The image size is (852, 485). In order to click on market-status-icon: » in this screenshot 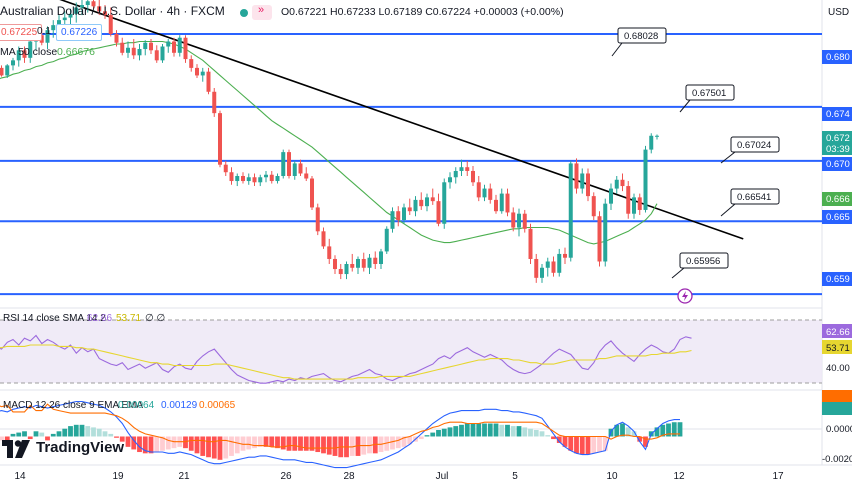, I will do `click(262, 12)`.